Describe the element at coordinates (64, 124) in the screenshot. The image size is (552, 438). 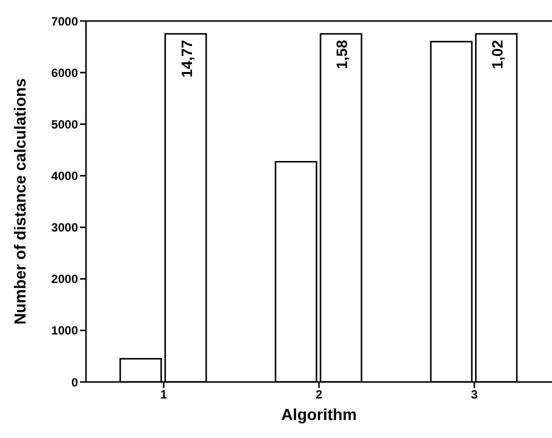
I see `y-tick-label: 5000` at that location.